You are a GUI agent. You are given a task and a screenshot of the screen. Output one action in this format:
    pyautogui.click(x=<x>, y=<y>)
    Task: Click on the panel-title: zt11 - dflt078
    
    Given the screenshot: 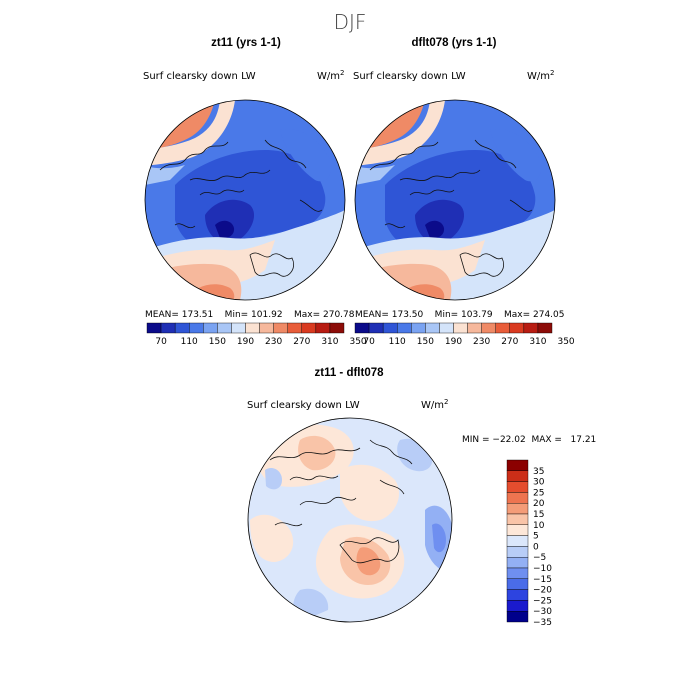 What is the action you would take?
    pyautogui.click(x=349, y=373)
    